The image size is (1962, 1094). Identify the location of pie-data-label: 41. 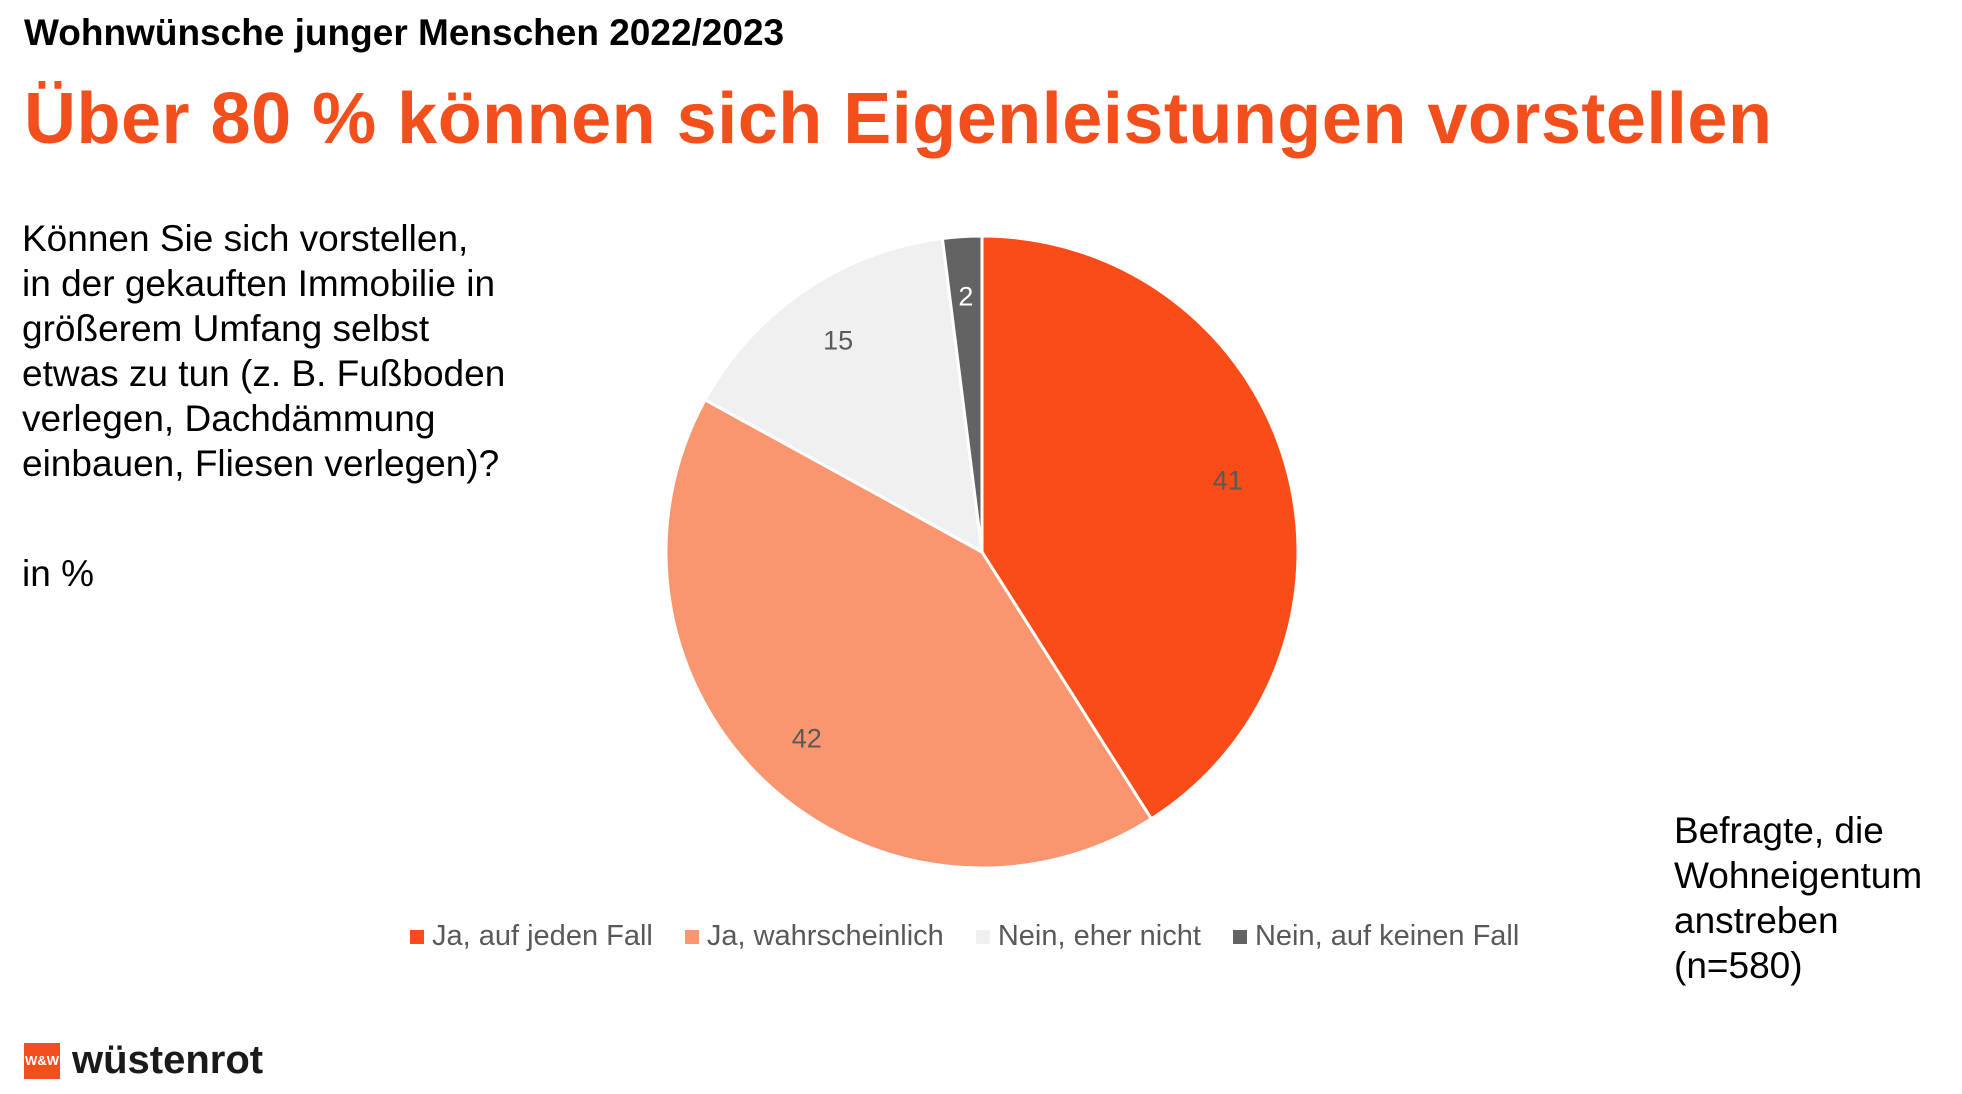
(1228, 481).